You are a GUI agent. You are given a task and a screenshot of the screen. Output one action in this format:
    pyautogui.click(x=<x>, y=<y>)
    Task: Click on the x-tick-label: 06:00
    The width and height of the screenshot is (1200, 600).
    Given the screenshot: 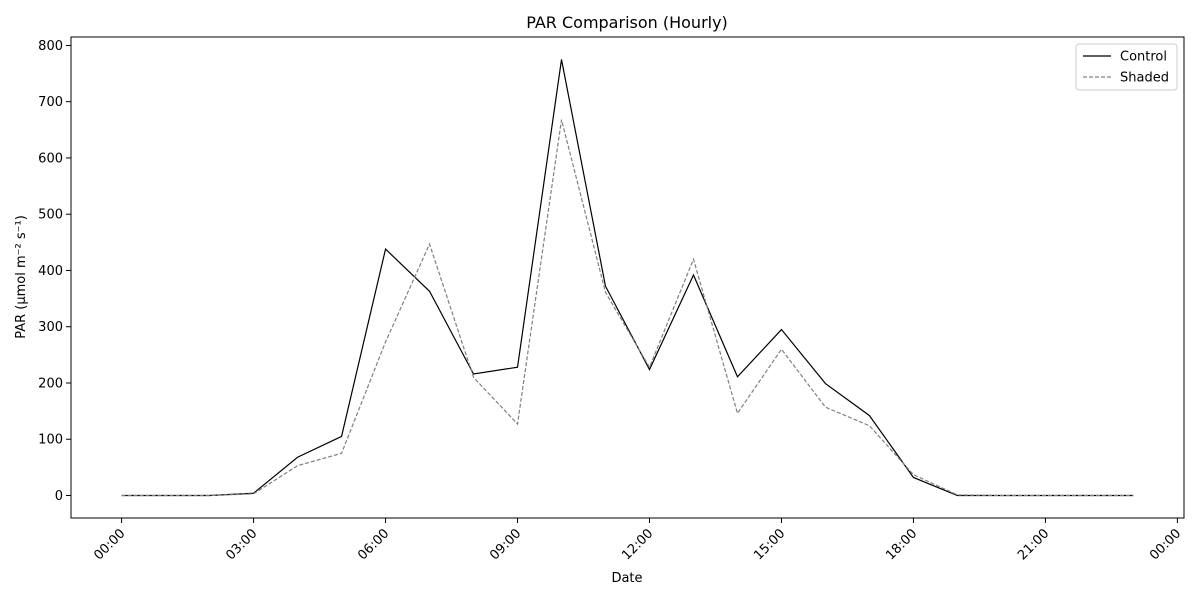 What is the action you would take?
    pyautogui.click(x=373, y=544)
    